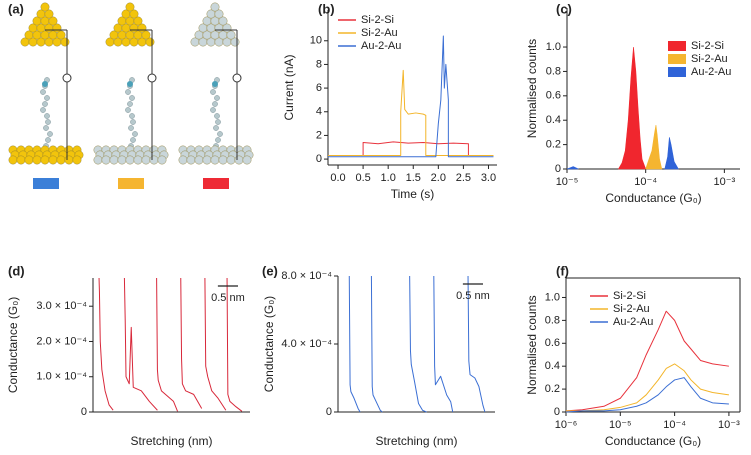 The height and width of the screenshot is (455, 751). What do you see at coordinates (553, 145) in the screenshot?
I see `y-tick-label: 0.2` at bounding box center [553, 145].